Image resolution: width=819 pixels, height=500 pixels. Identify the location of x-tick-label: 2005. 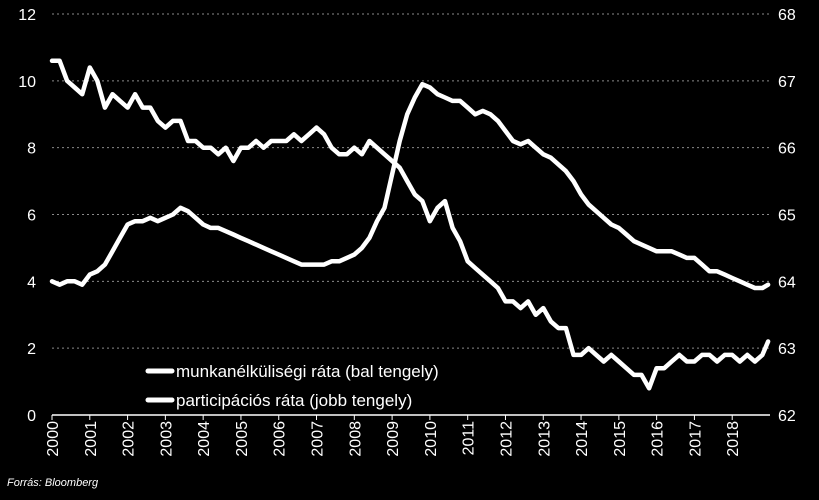
(242, 439).